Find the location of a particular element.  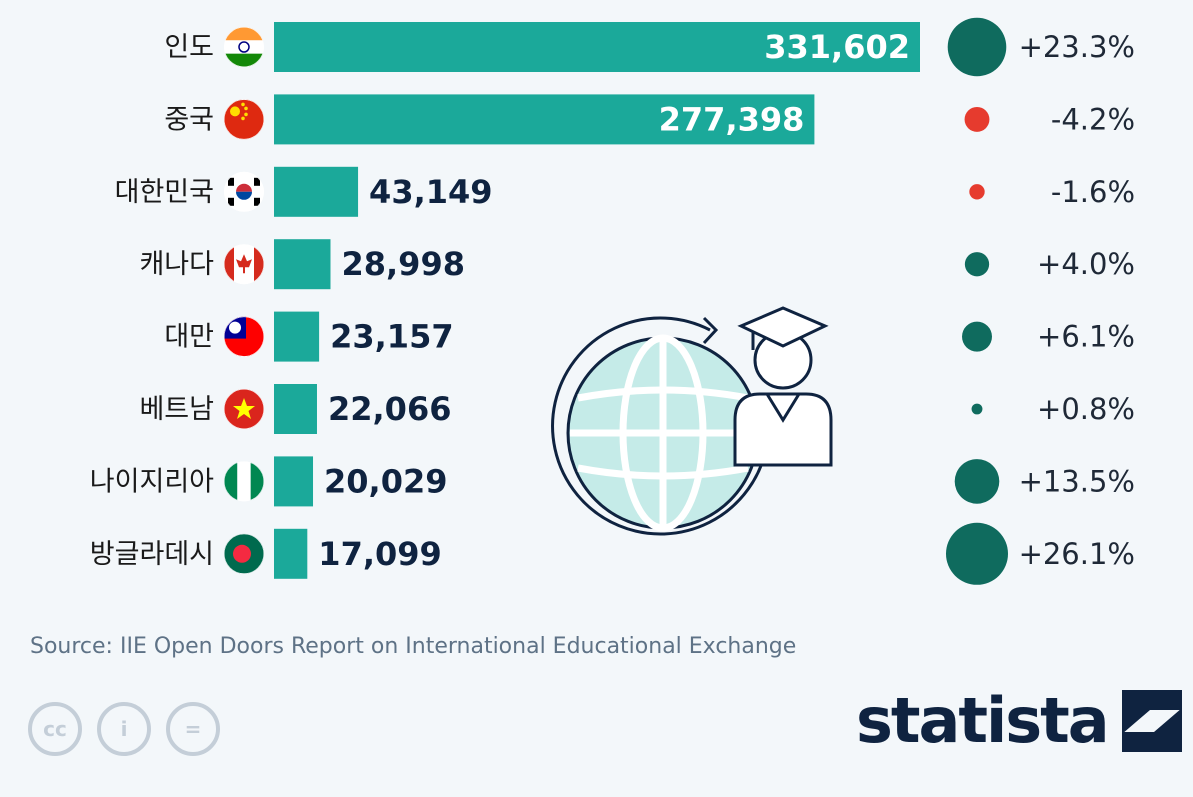

value-label: 17,099 is located at coordinates (379, 554).